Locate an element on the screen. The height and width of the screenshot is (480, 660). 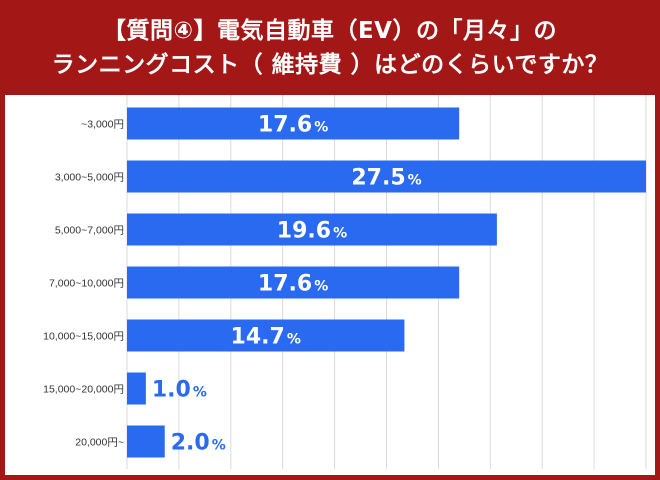
category-tick-label: 7,000~10,000円 is located at coordinates (86, 284).